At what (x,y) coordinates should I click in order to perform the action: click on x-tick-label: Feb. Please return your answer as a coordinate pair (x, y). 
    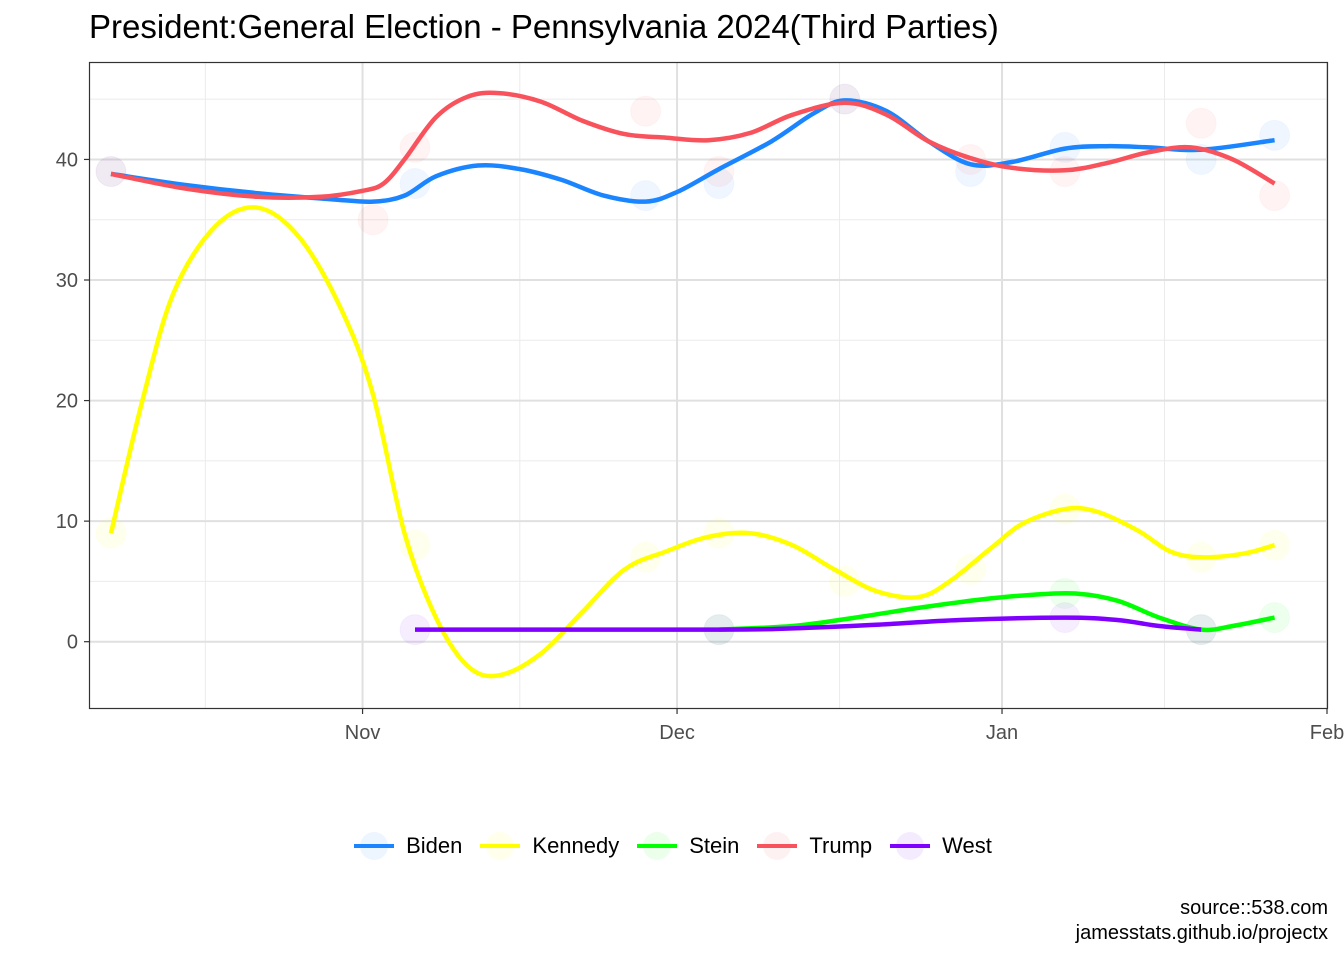
    Looking at the image, I should click on (1327, 733).